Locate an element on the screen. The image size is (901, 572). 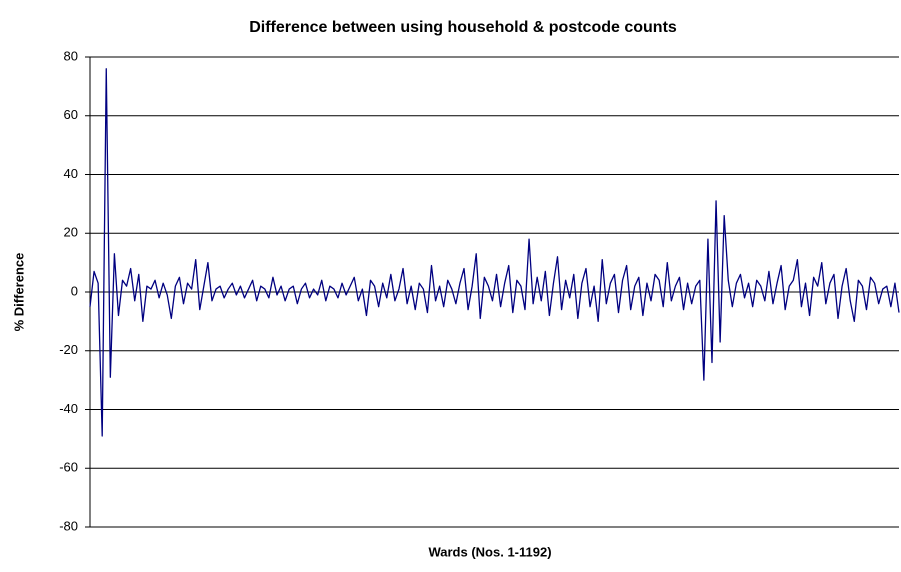
y-tick-label: 80 is located at coordinates (71, 55).